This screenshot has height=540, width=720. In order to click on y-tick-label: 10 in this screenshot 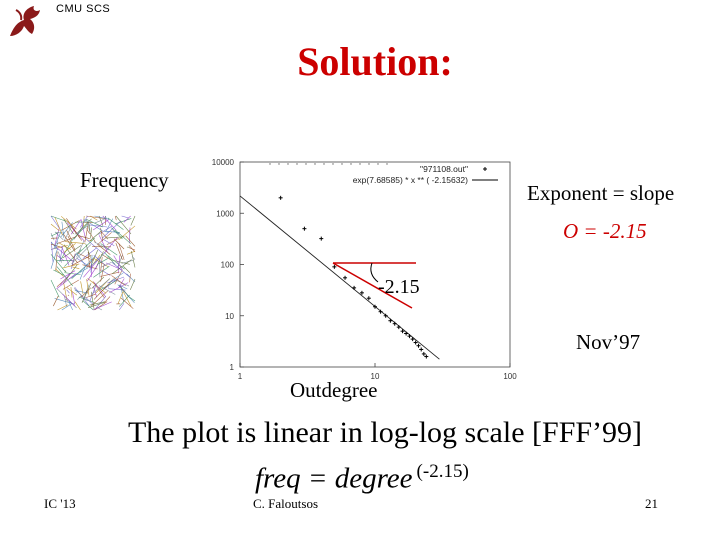, I will do `click(229, 316)`.